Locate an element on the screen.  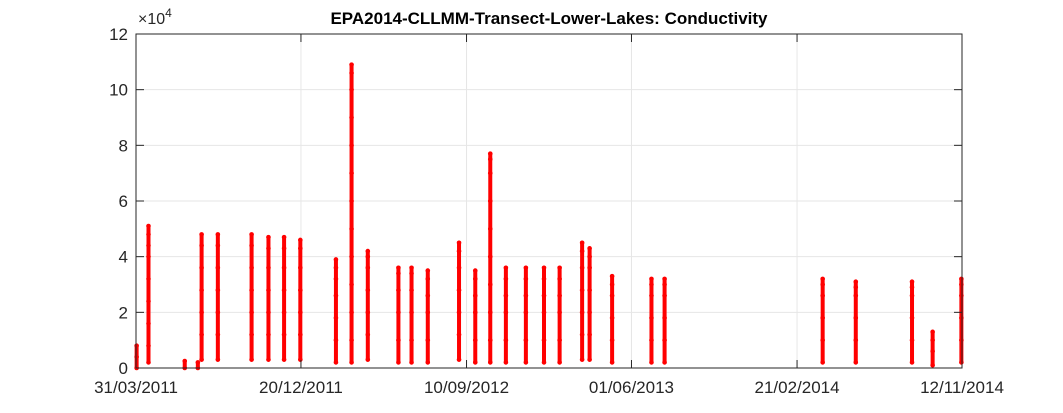
y-exponent-label: ×10⁴ is located at coordinates (155, 17).